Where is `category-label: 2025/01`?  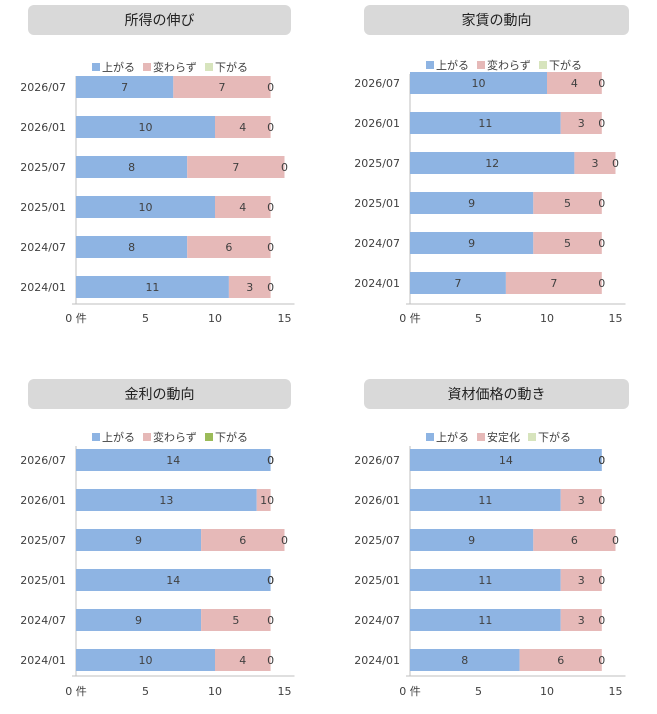
category-label: 2025/01 is located at coordinates (377, 203).